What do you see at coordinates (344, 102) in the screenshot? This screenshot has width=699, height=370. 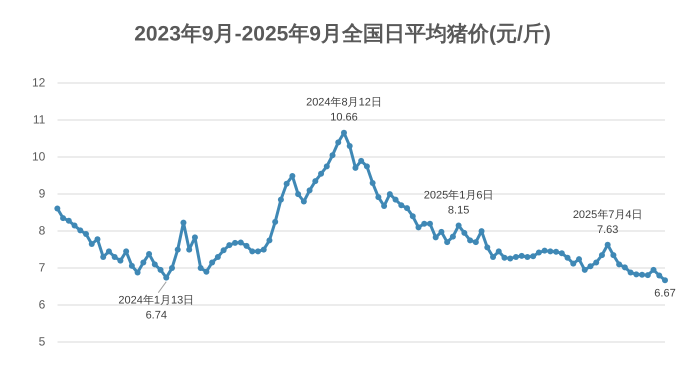 I see `annotation: 2024年8月12日` at bounding box center [344, 102].